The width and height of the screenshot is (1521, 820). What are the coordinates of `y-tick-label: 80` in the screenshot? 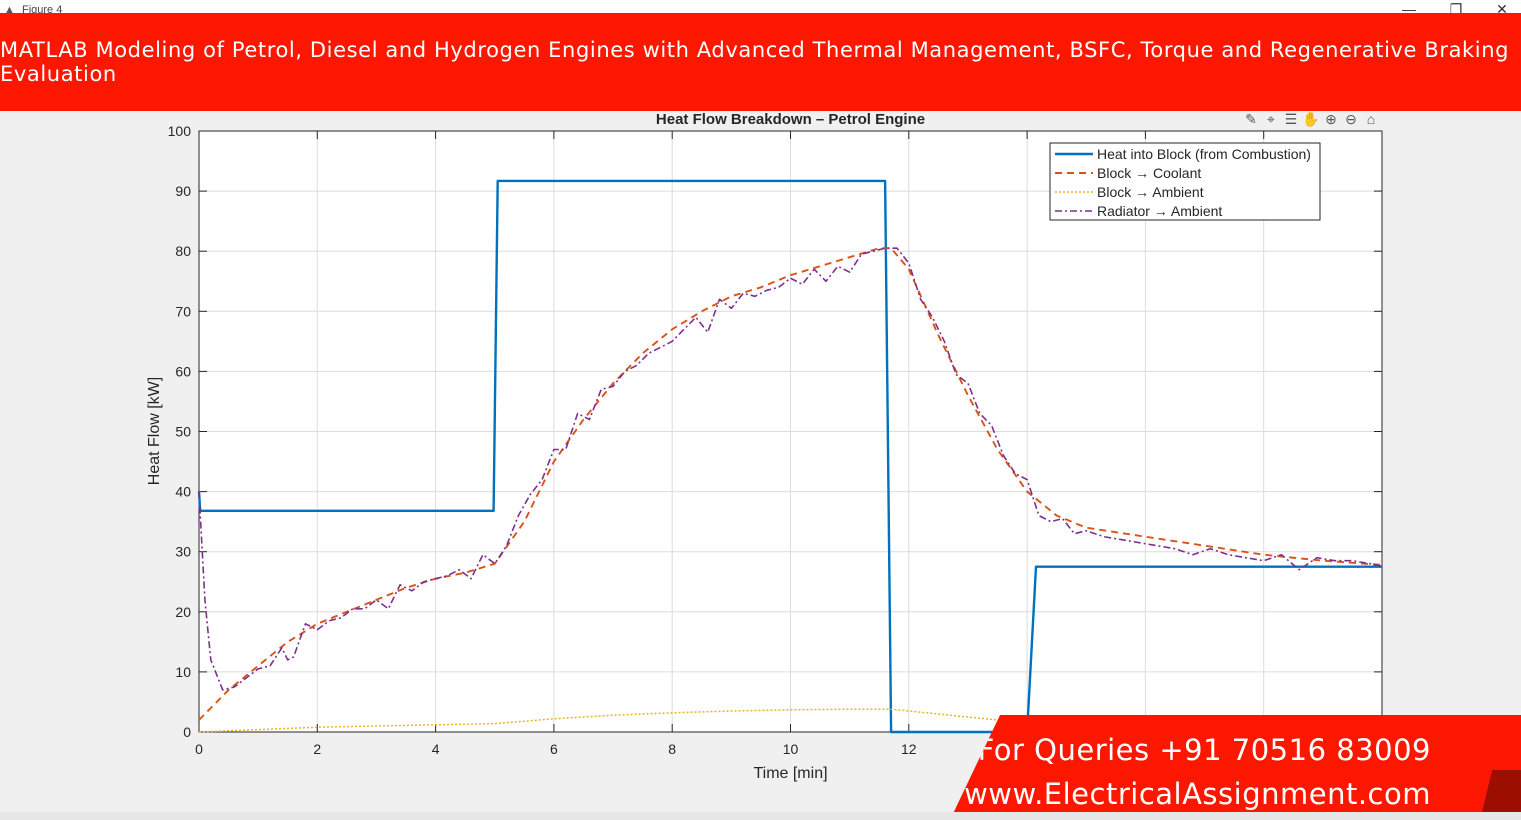 It's located at (183, 251).